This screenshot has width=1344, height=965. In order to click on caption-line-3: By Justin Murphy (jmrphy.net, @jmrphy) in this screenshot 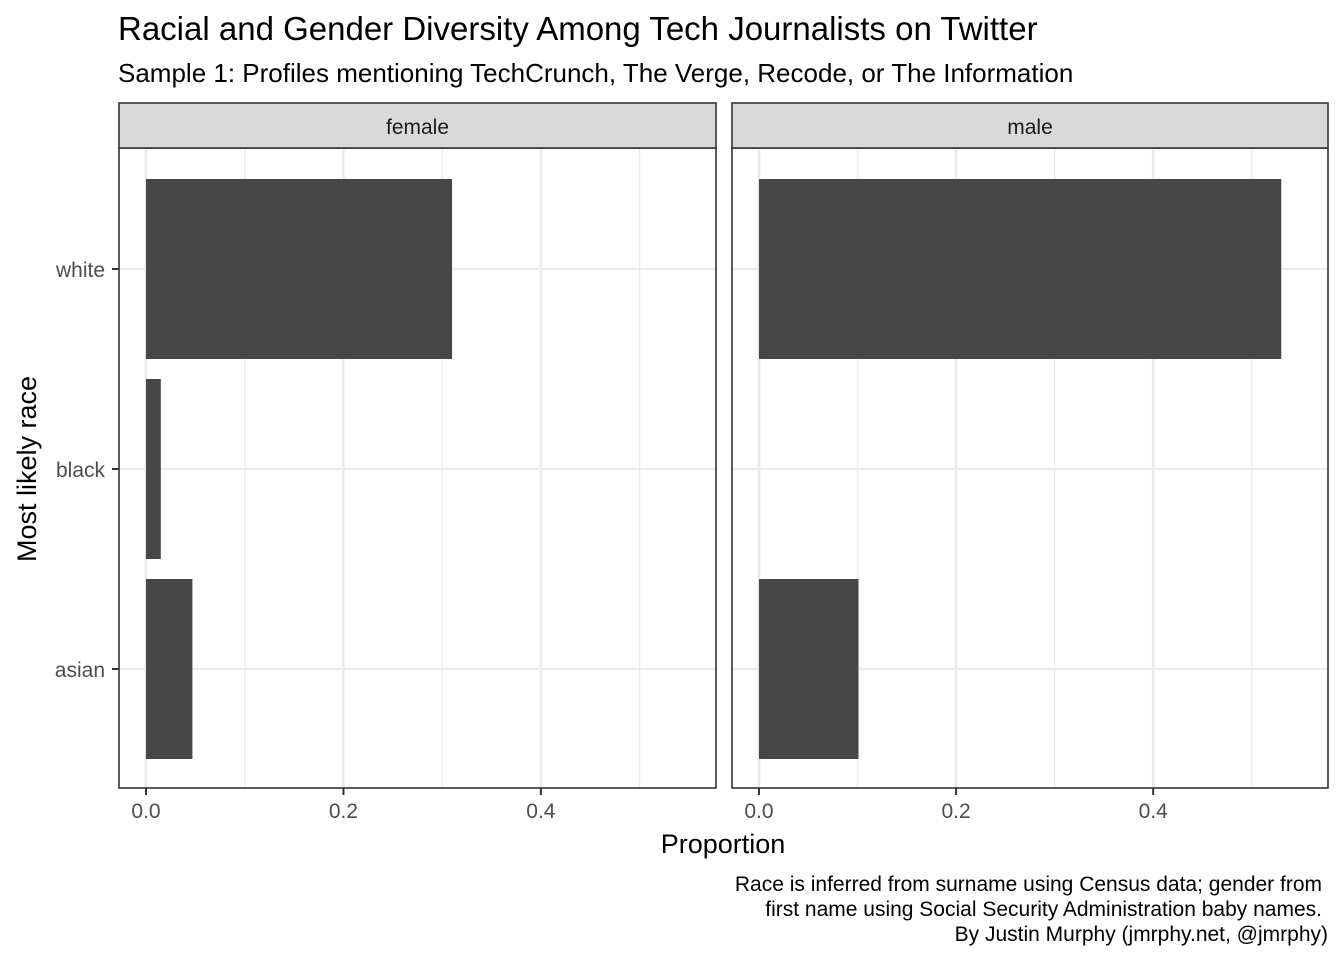, I will do `click(1141, 934)`.